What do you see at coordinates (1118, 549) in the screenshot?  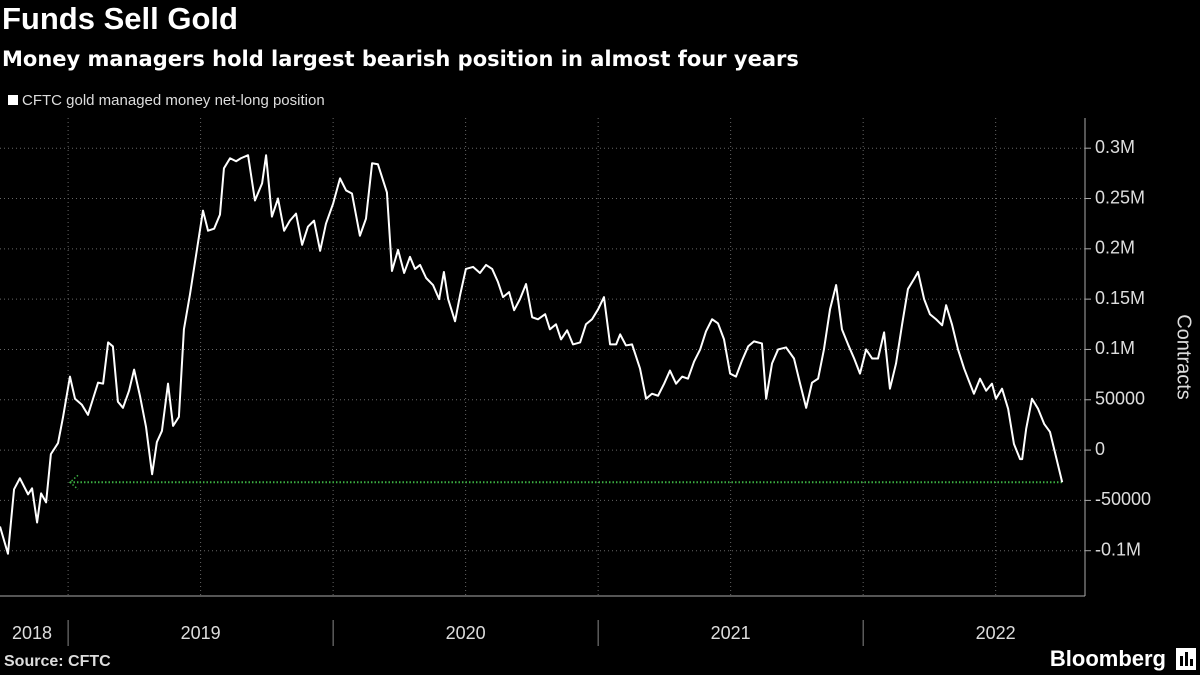 I see `y-tick-label: -0.1M` at bounding box center [1118, 549].